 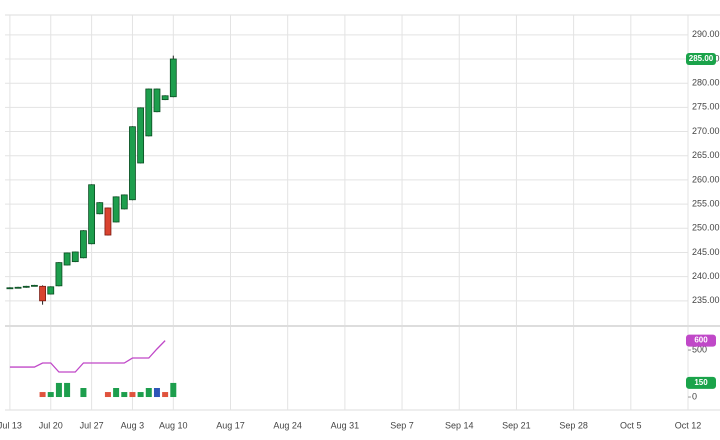 I want to click on x-tick-label: Sep 14, so click(x=459, y=425).